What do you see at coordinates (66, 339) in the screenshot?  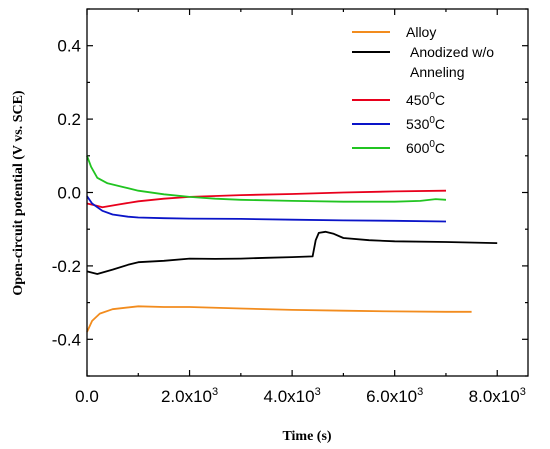 I see `y-tick-label: -0.4` at bounding box center [66, 339].